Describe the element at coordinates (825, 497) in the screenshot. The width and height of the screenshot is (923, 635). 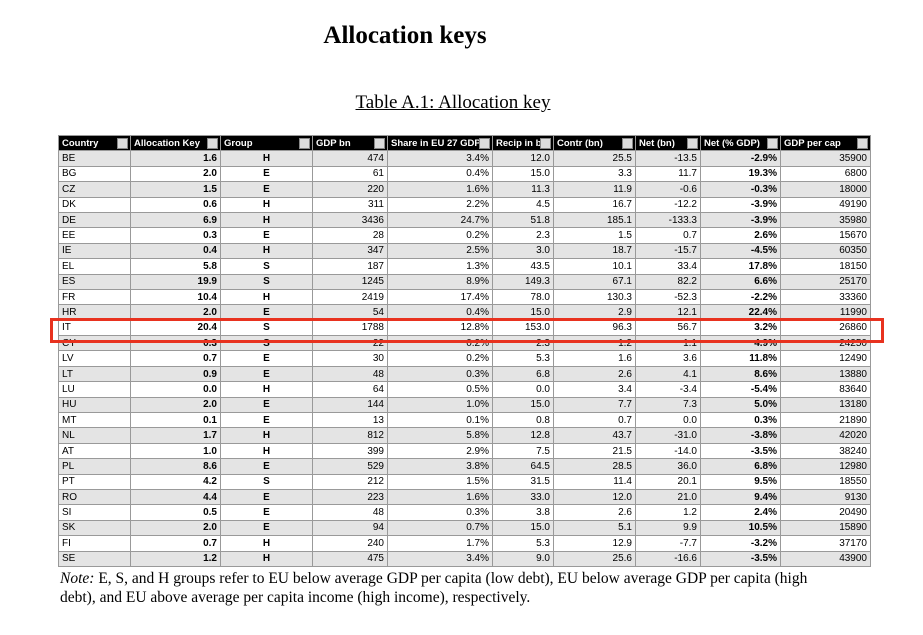
I see `table-cell: 9130` at that location.